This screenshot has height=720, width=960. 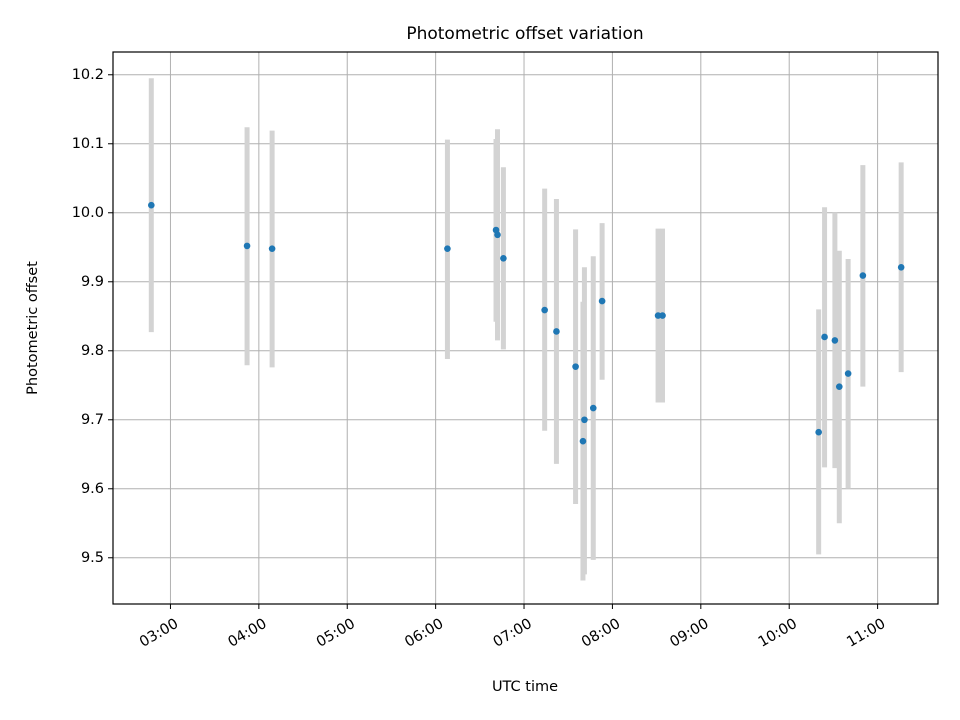 What do you see at coordinates (33, 328) in the screenshot?
I see `y-axis-title: Photometric offset` at bounding box center [33, 328].